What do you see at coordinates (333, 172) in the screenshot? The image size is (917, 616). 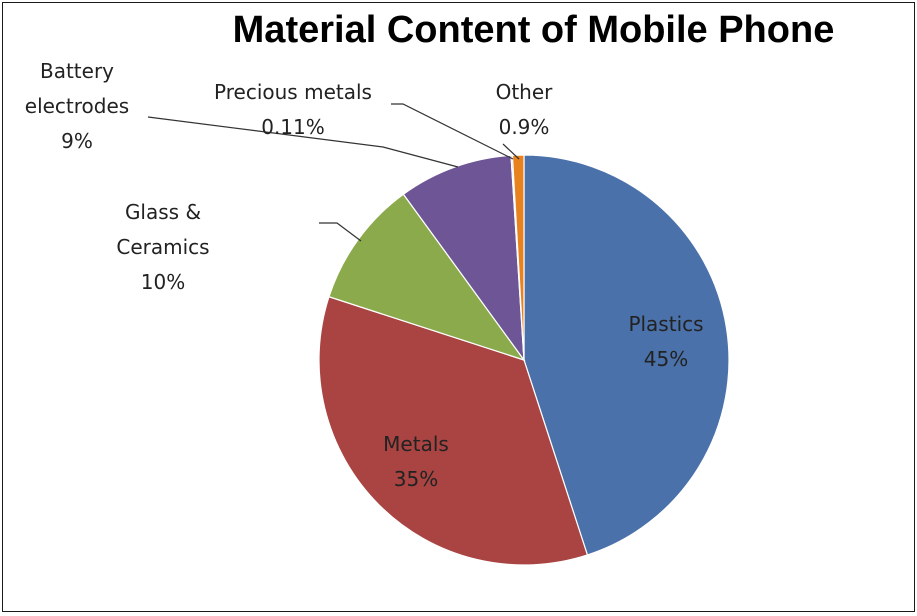 I see `leader-lines` at bounding box center [333, 172].